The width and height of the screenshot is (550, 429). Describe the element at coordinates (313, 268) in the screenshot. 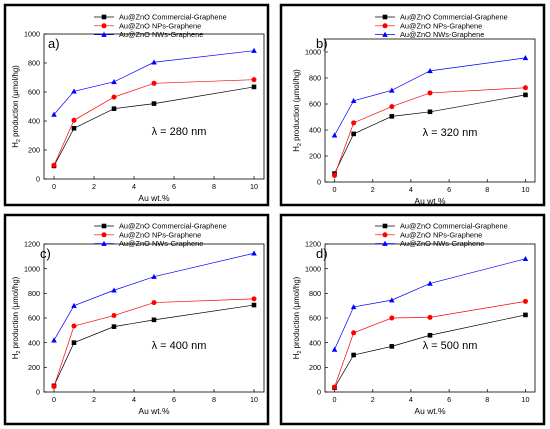

I see `y-tick-label: 1000` at that location.